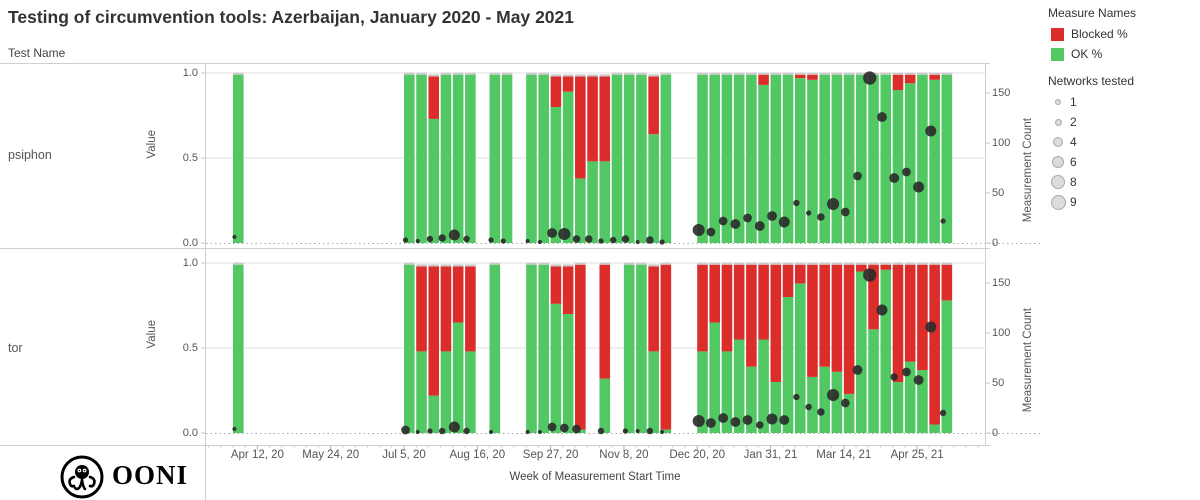 The height and width of the screenshot is (500, 1200). What do you see at coordinates (1123, 142) in the screenshot?
I see `legend-network-size-item: 4` at bounding box center [1123, 142].